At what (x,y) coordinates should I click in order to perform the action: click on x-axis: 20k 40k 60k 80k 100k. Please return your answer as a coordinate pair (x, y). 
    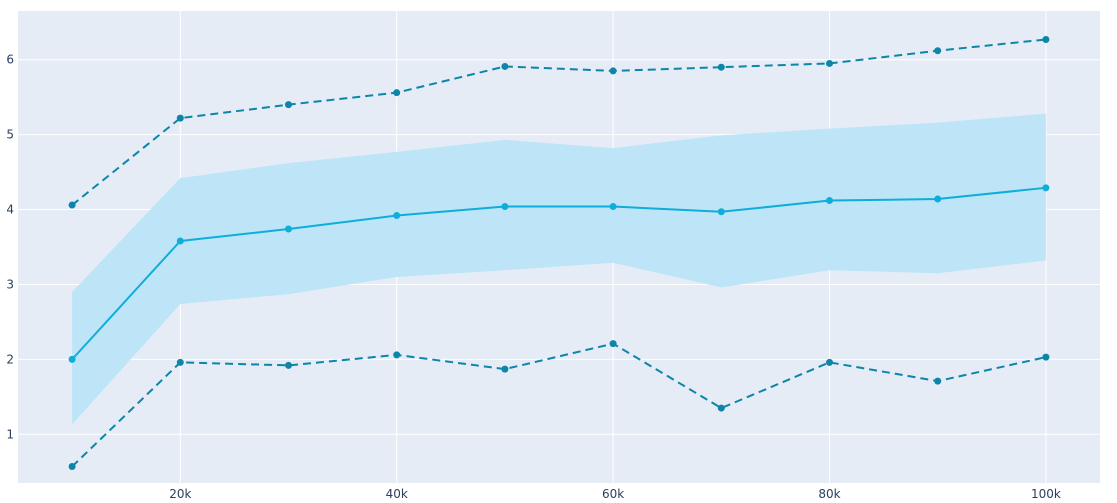
    Looking at the image, I should click on (615, 494).